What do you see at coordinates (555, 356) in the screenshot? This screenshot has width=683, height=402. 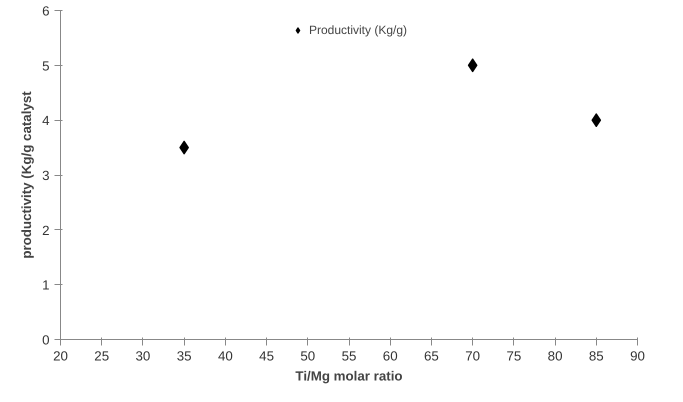 I see `x-tick-label: 80` at bounding box center [555, 356].